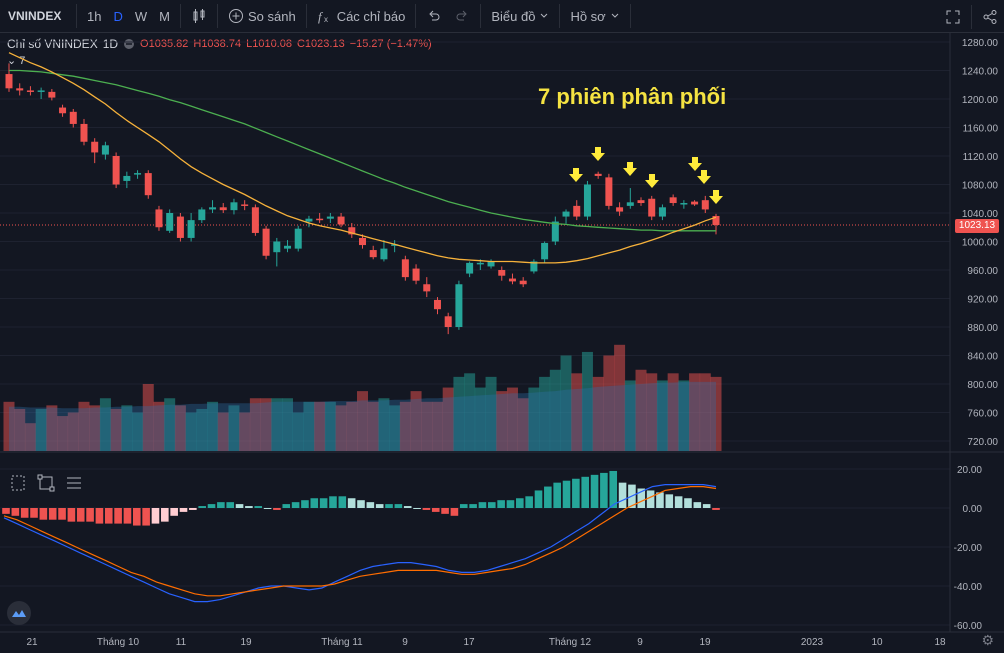 The height and width of the screenshot is (653, 1004). What do you see at coordinates (570, 642) in the screenshot?
I see `time-axis-label: Tháng 12` at bounding box center [570, 642].